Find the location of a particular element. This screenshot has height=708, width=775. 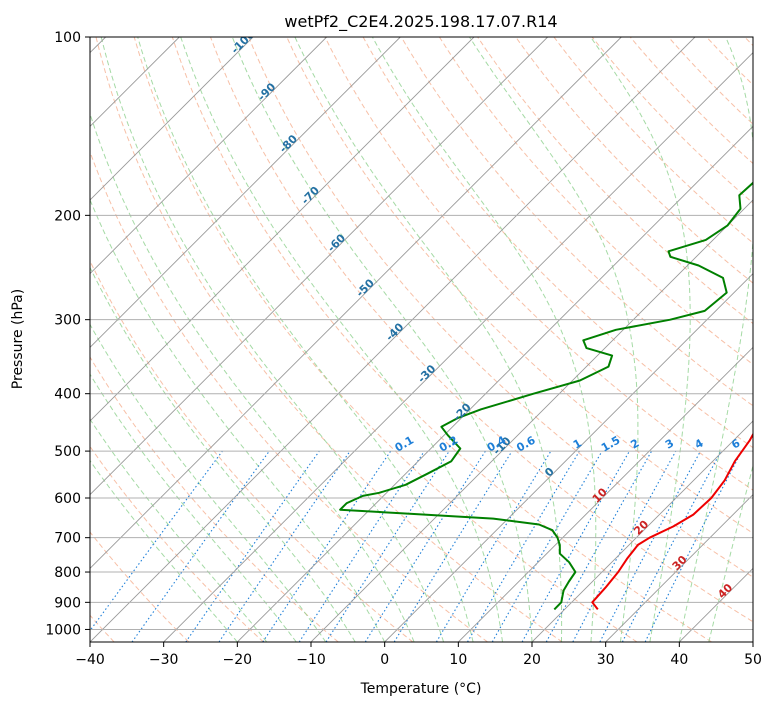

mixing-ratio-label: 8 is located at coordinates (761, 444).